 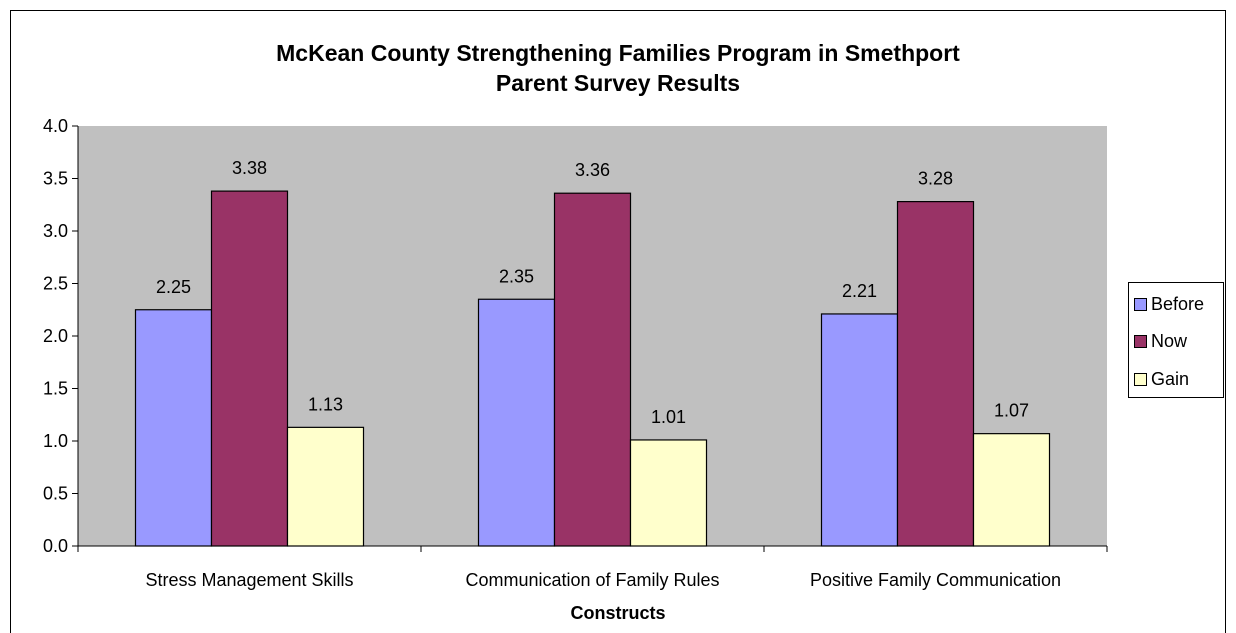 I want to click on data-label-now-2: 3.36, so click(x=592, y=170).